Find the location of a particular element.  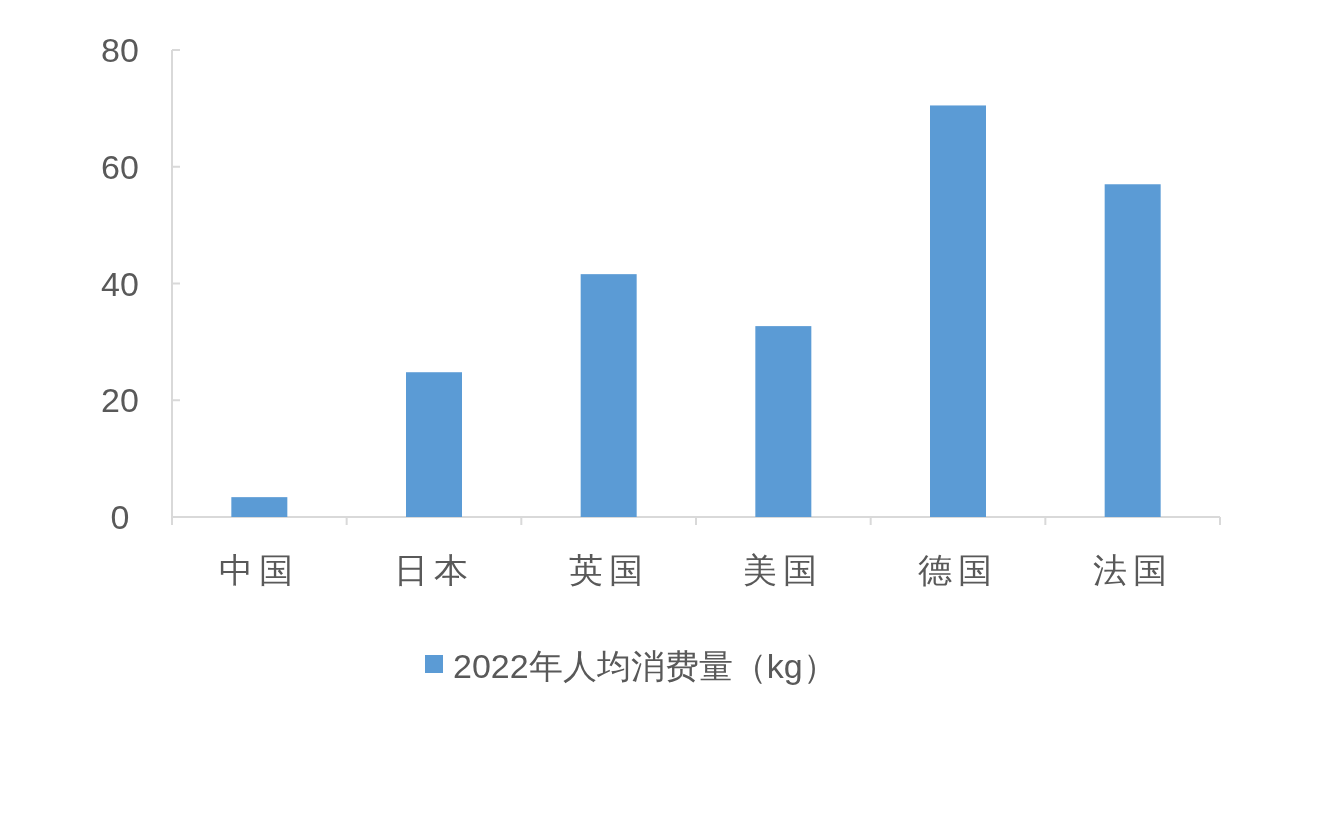

y-tick-label: 80 is located at coordinates (120, 50).